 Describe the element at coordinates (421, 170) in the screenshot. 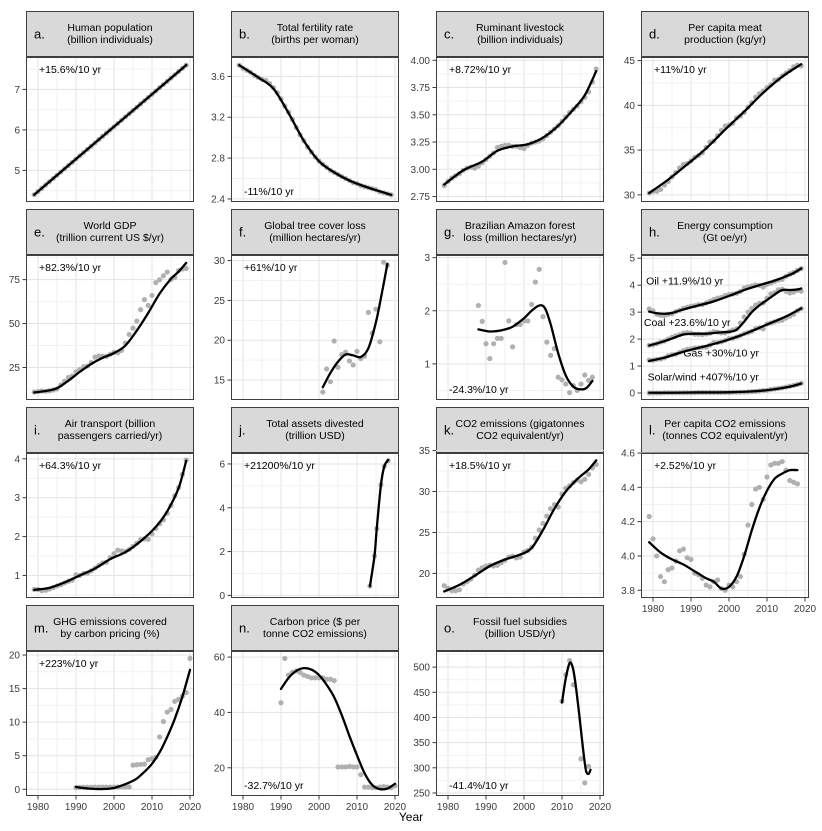

I see `y-tick-label: 3.00` at that location.